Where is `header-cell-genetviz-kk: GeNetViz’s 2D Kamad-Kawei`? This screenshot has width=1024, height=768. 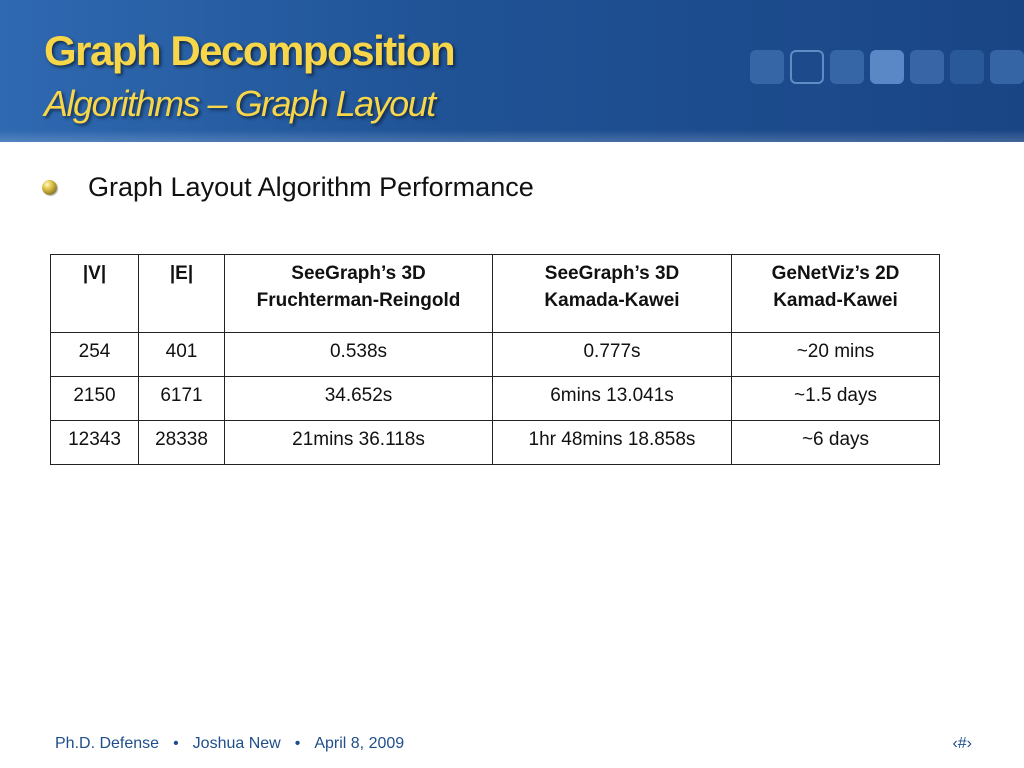
header-cell-genetviz-kk: GeNetViz’s 2D Kamad-Kawei is located at coordinates (835, 293).